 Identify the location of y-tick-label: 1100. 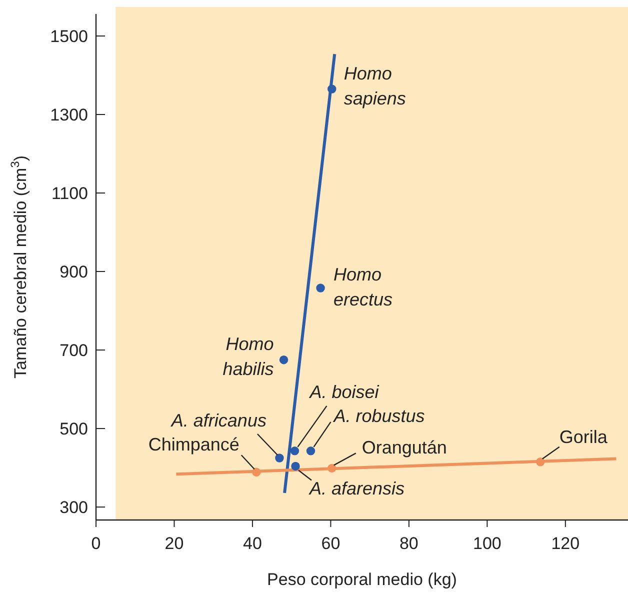
(69, 193).